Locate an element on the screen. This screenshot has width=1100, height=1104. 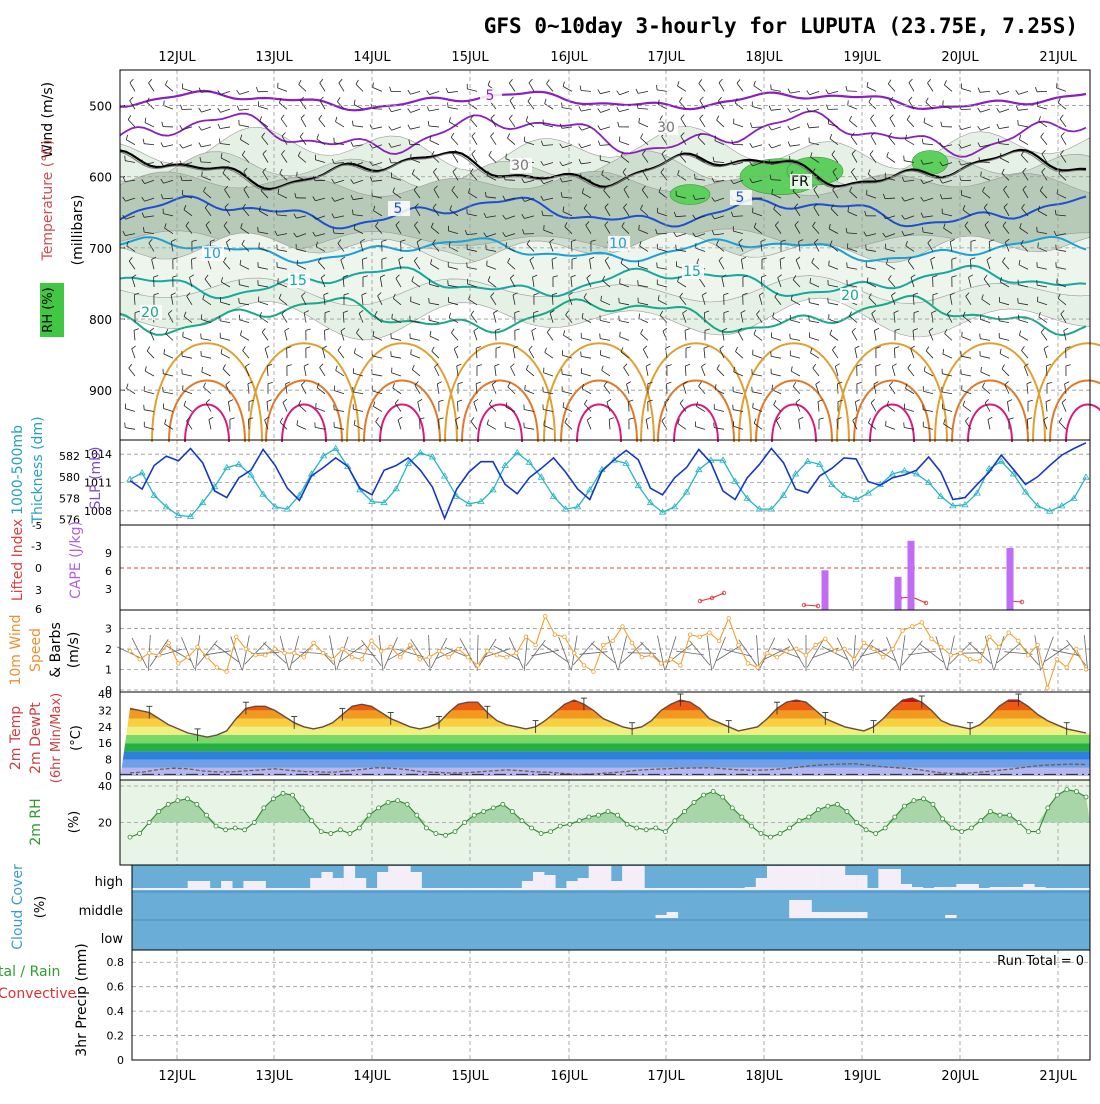
y-tick-mb: 600 is located at coordinates (100, 178).